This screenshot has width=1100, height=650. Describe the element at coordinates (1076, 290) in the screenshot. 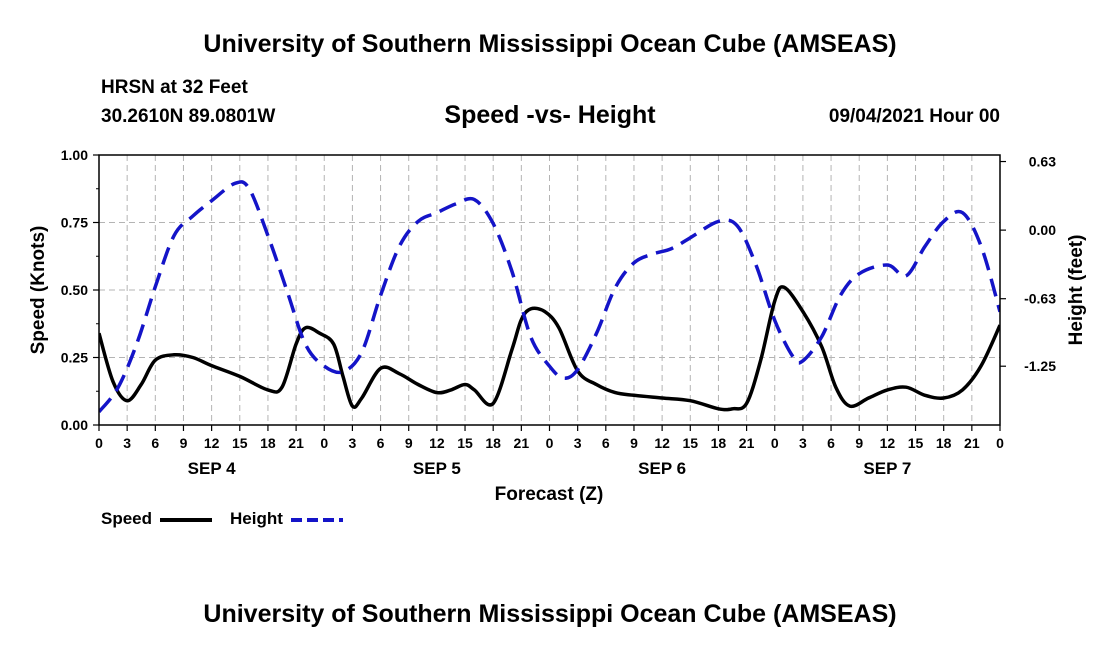

I see `y2-axis-label: Height (feet)` at that location.